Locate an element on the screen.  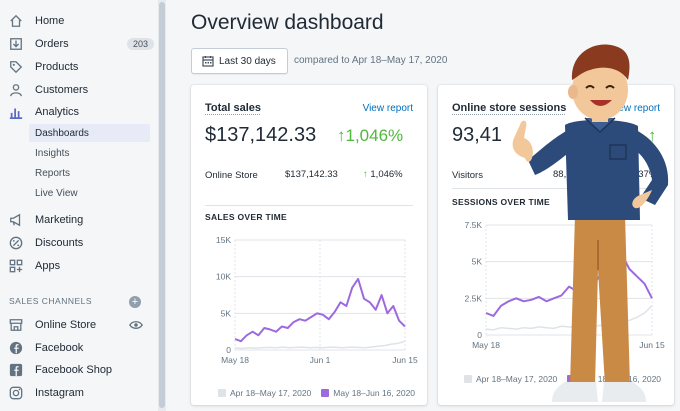
chart-title: SALES OVER TIME is located at coordinates (246, 217).